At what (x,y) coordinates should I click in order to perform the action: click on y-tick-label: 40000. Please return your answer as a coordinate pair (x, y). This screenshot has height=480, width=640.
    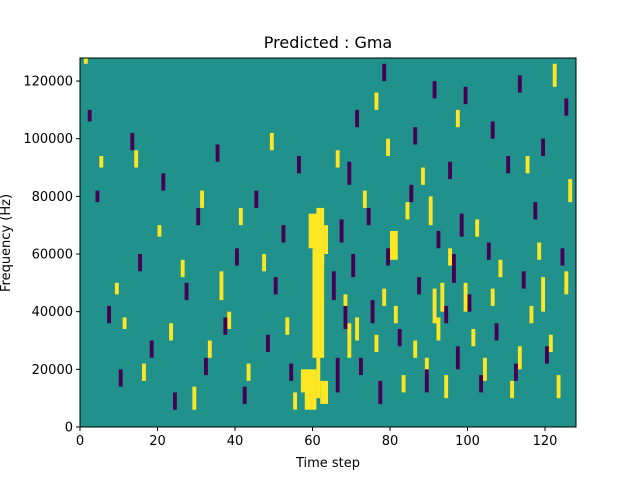
    Looking at the image, I should click on (52, 312).